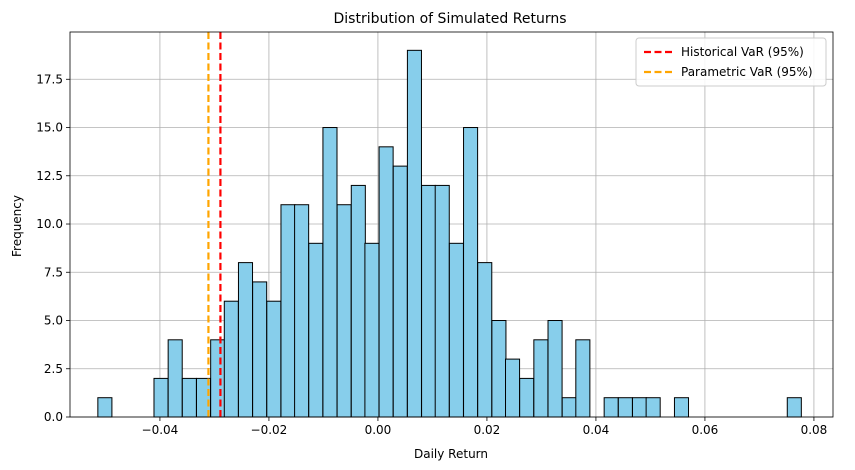 This screenshot has height=470, width=855. I want to click on y-axis: 0.0 2.5 5.0 7.5 10.0 12.5 15.0 17.5, so click(53, 248).